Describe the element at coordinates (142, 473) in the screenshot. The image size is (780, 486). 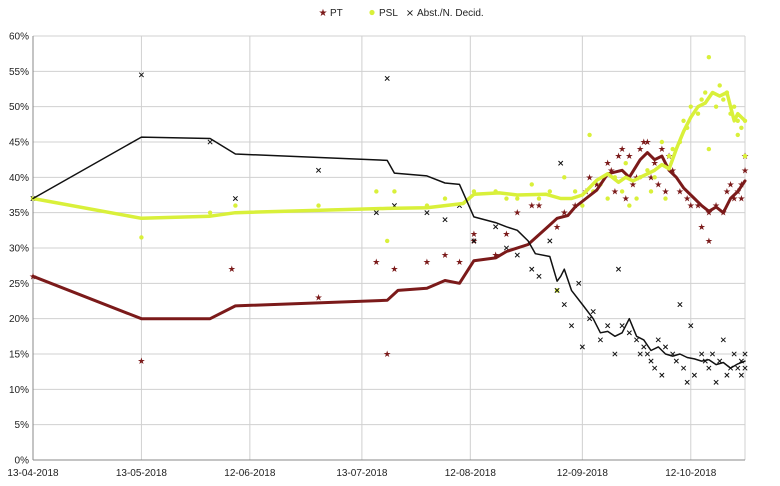
I see `x-tick-label: 13-05-2018` at that location.